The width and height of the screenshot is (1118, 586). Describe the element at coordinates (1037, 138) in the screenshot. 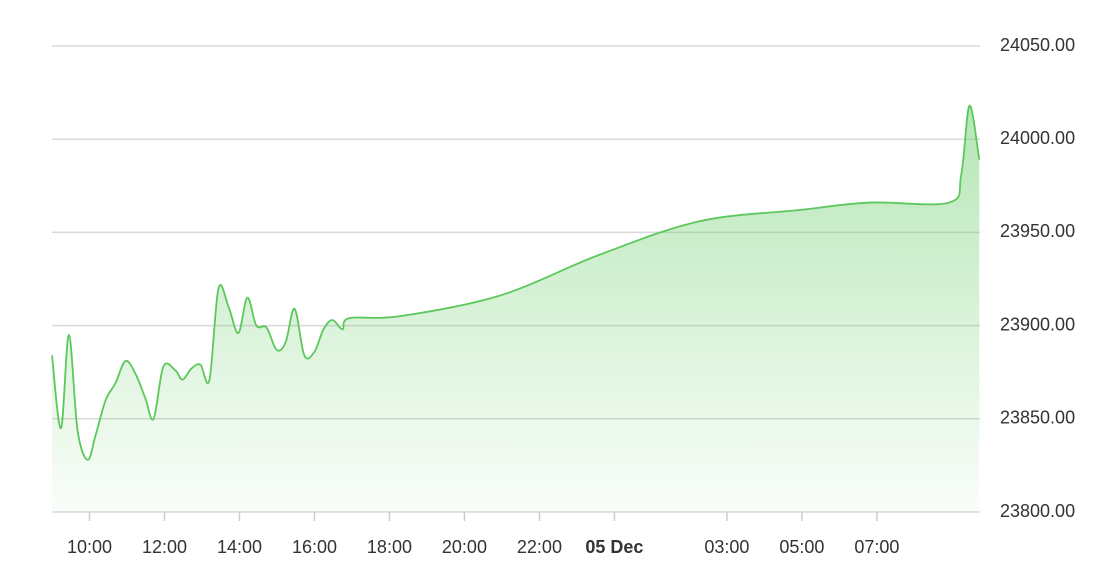

I see `y-tick-label: 24000.00` at that location.